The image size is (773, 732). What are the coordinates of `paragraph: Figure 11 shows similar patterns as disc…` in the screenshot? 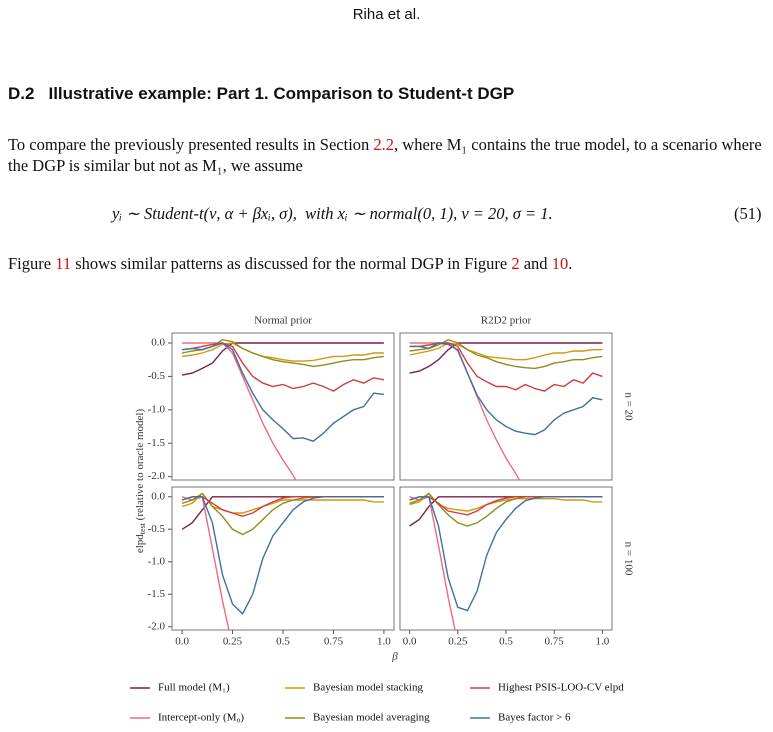 It's located at (389, 263).